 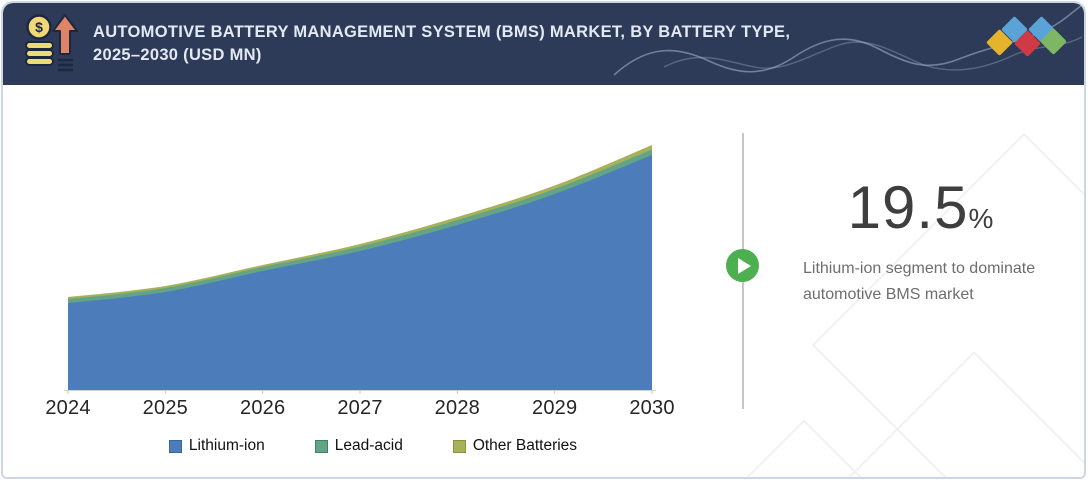 What do you see at coordinates (1027, 42) in the screenshot?
I see `brand-logo` at bounding box center [1027, 42].